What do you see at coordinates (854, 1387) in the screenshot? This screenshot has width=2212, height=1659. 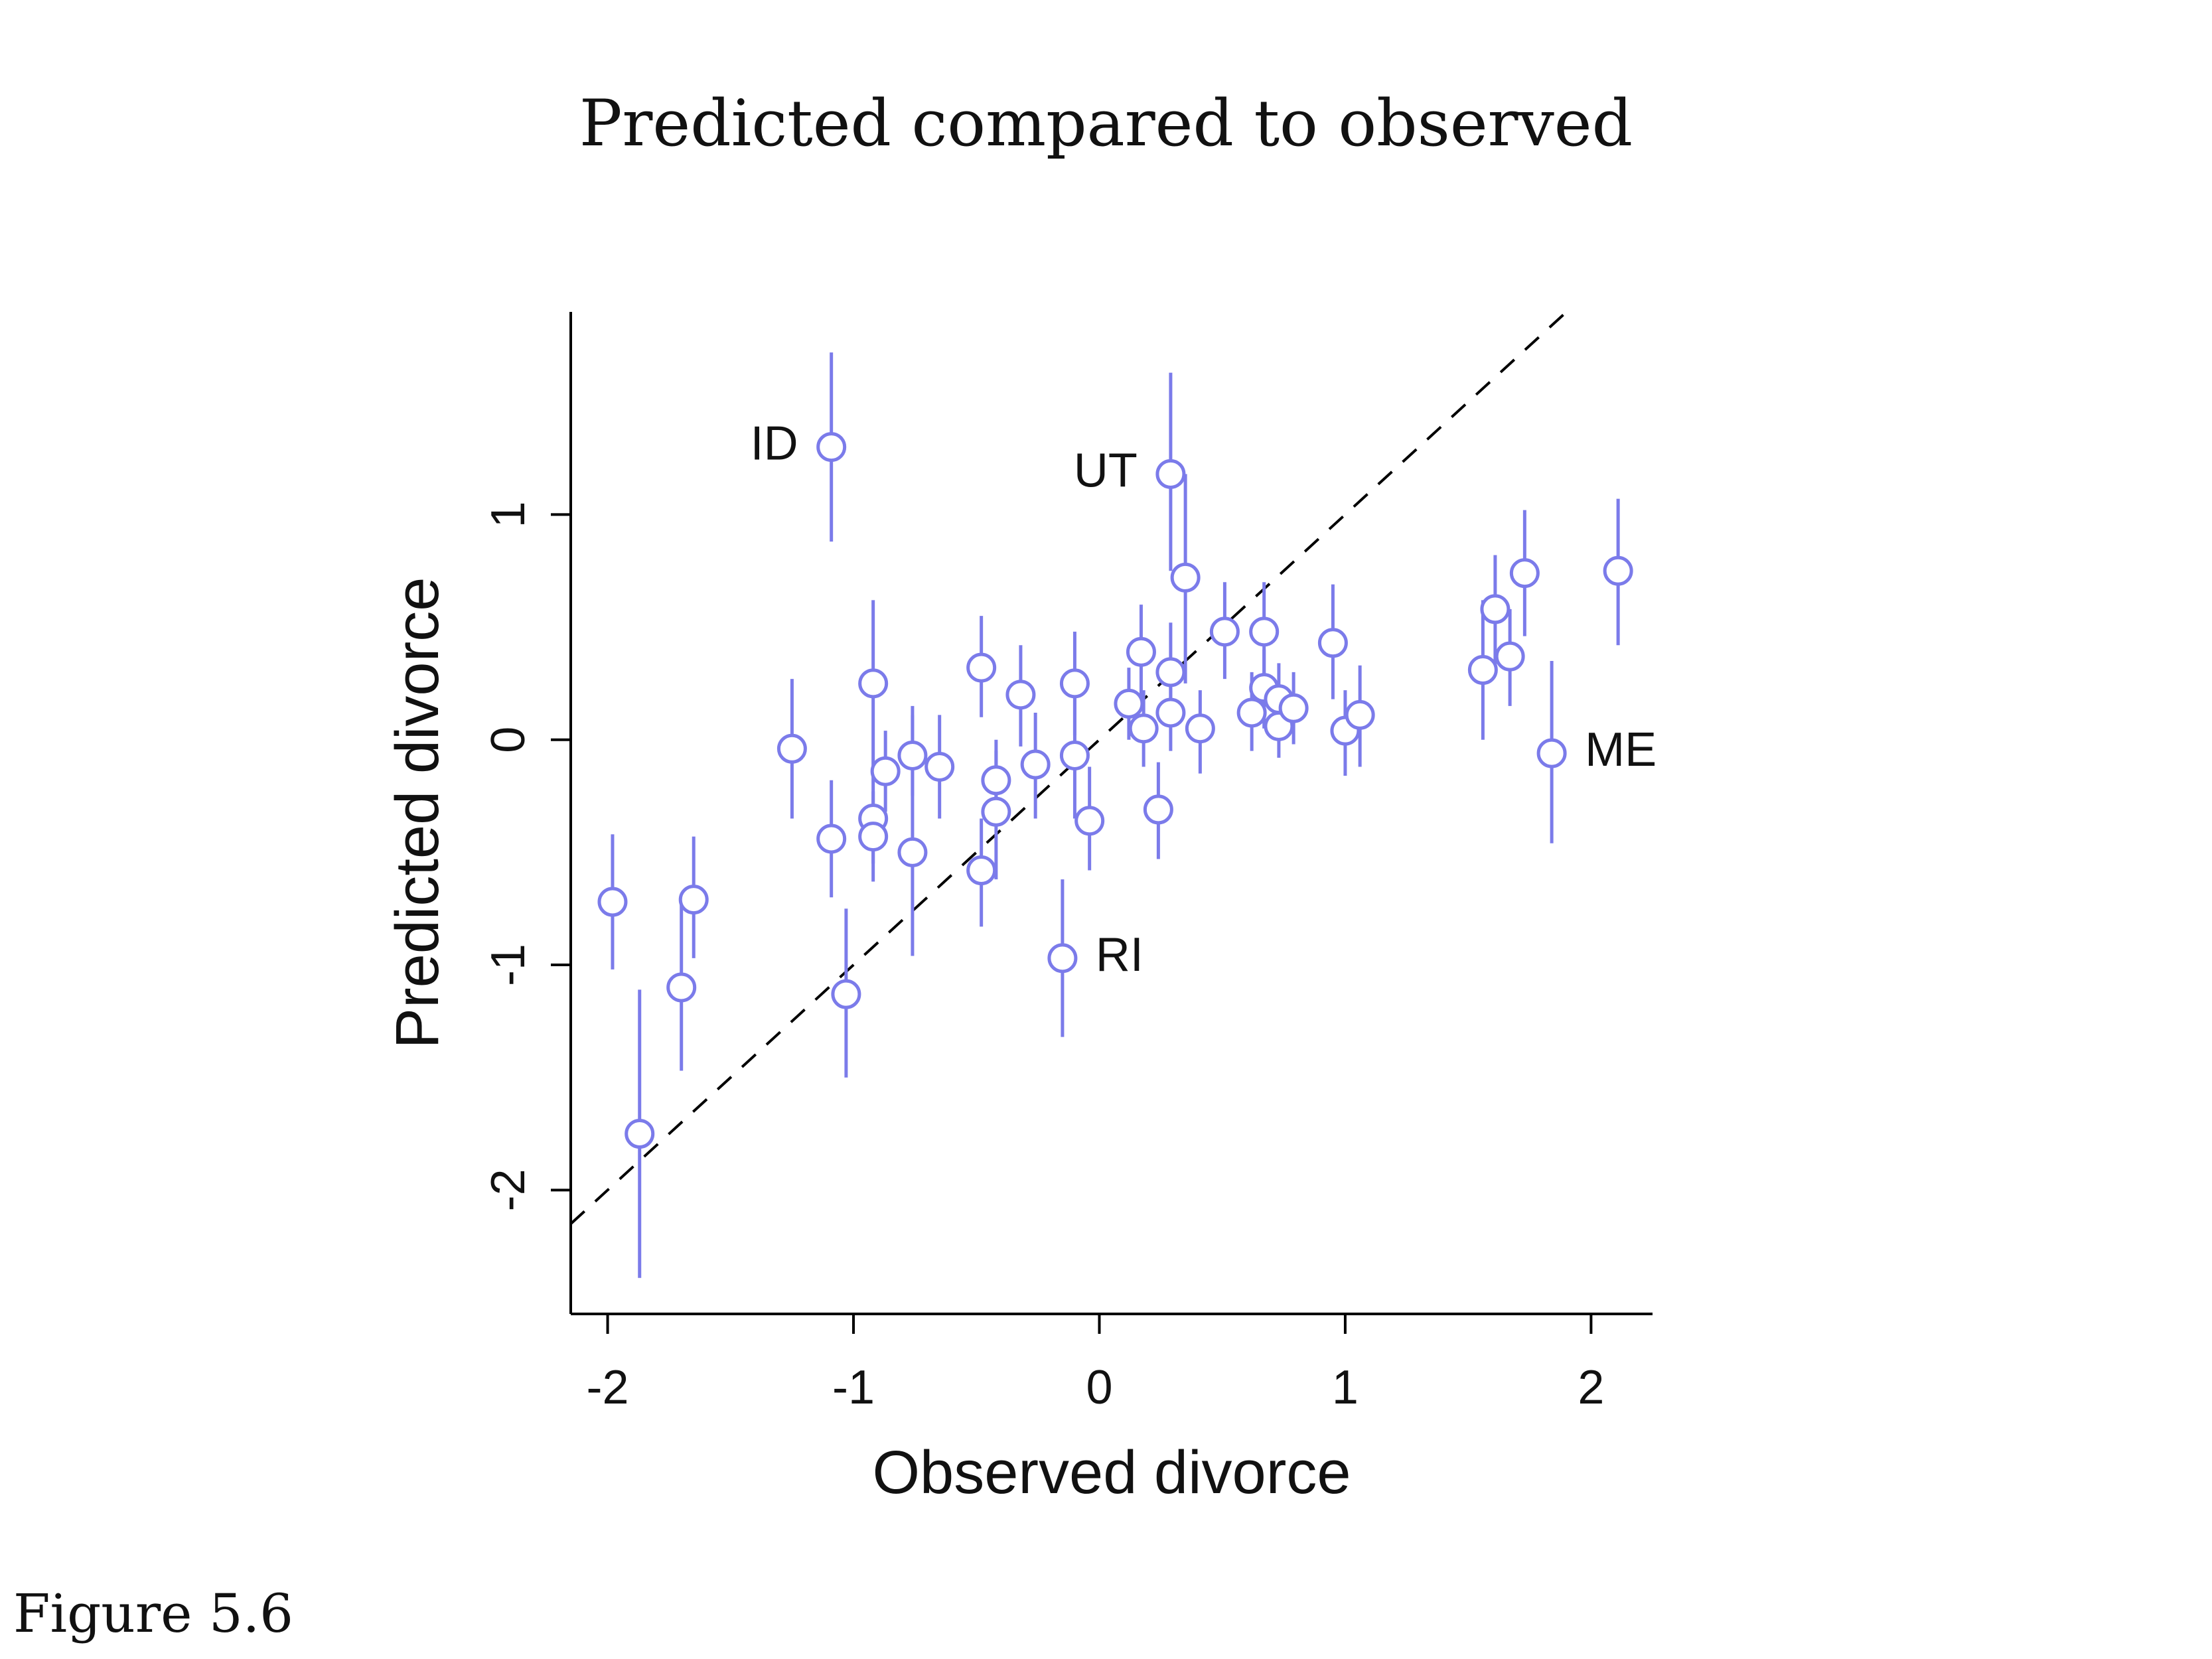 I see `x-tick-label: -1` at bounding box center [854, 1387].